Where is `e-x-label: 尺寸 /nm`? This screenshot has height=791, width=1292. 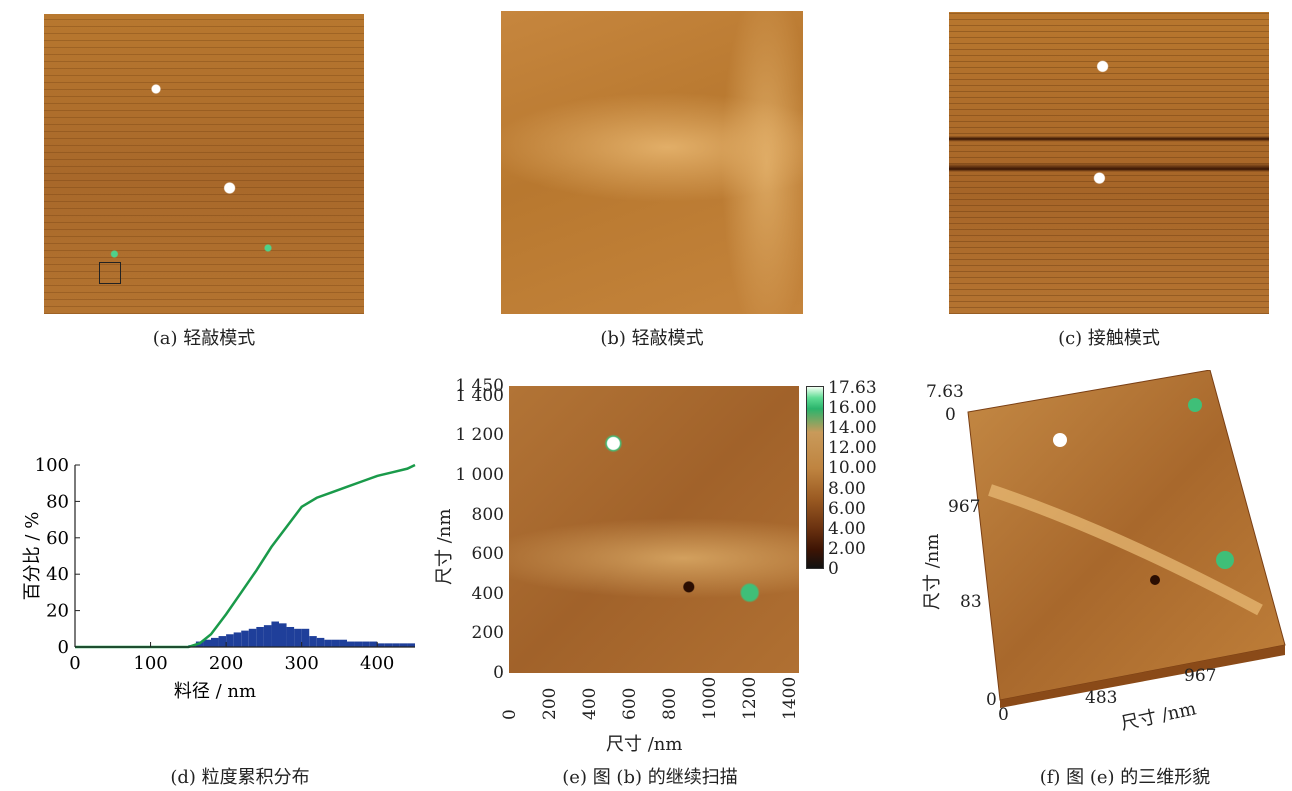
e-x-label: 尺寸 /nm is located at coordinates (644, 744).